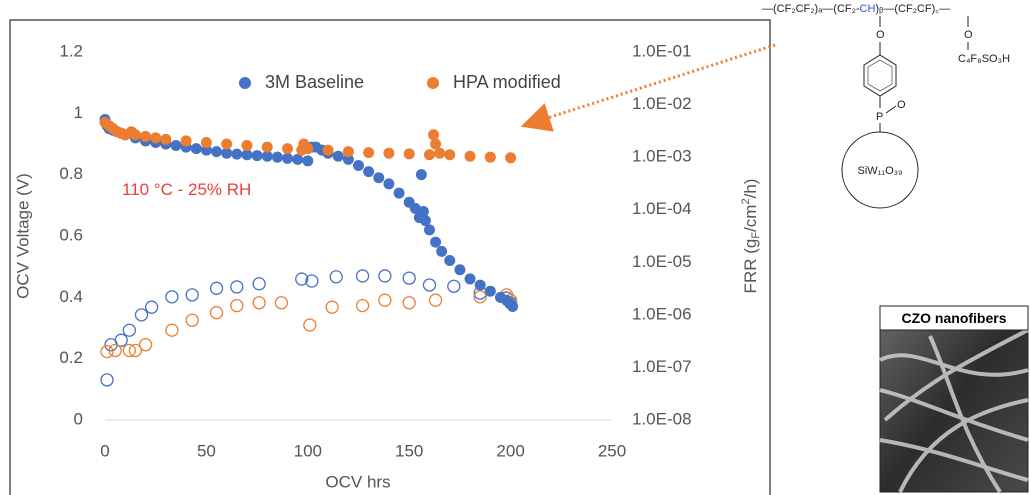  What do you see at coordinates (750, 218) in the screenshot?
I see `y2-label-part: /cm` at bounding box center [750, 218].